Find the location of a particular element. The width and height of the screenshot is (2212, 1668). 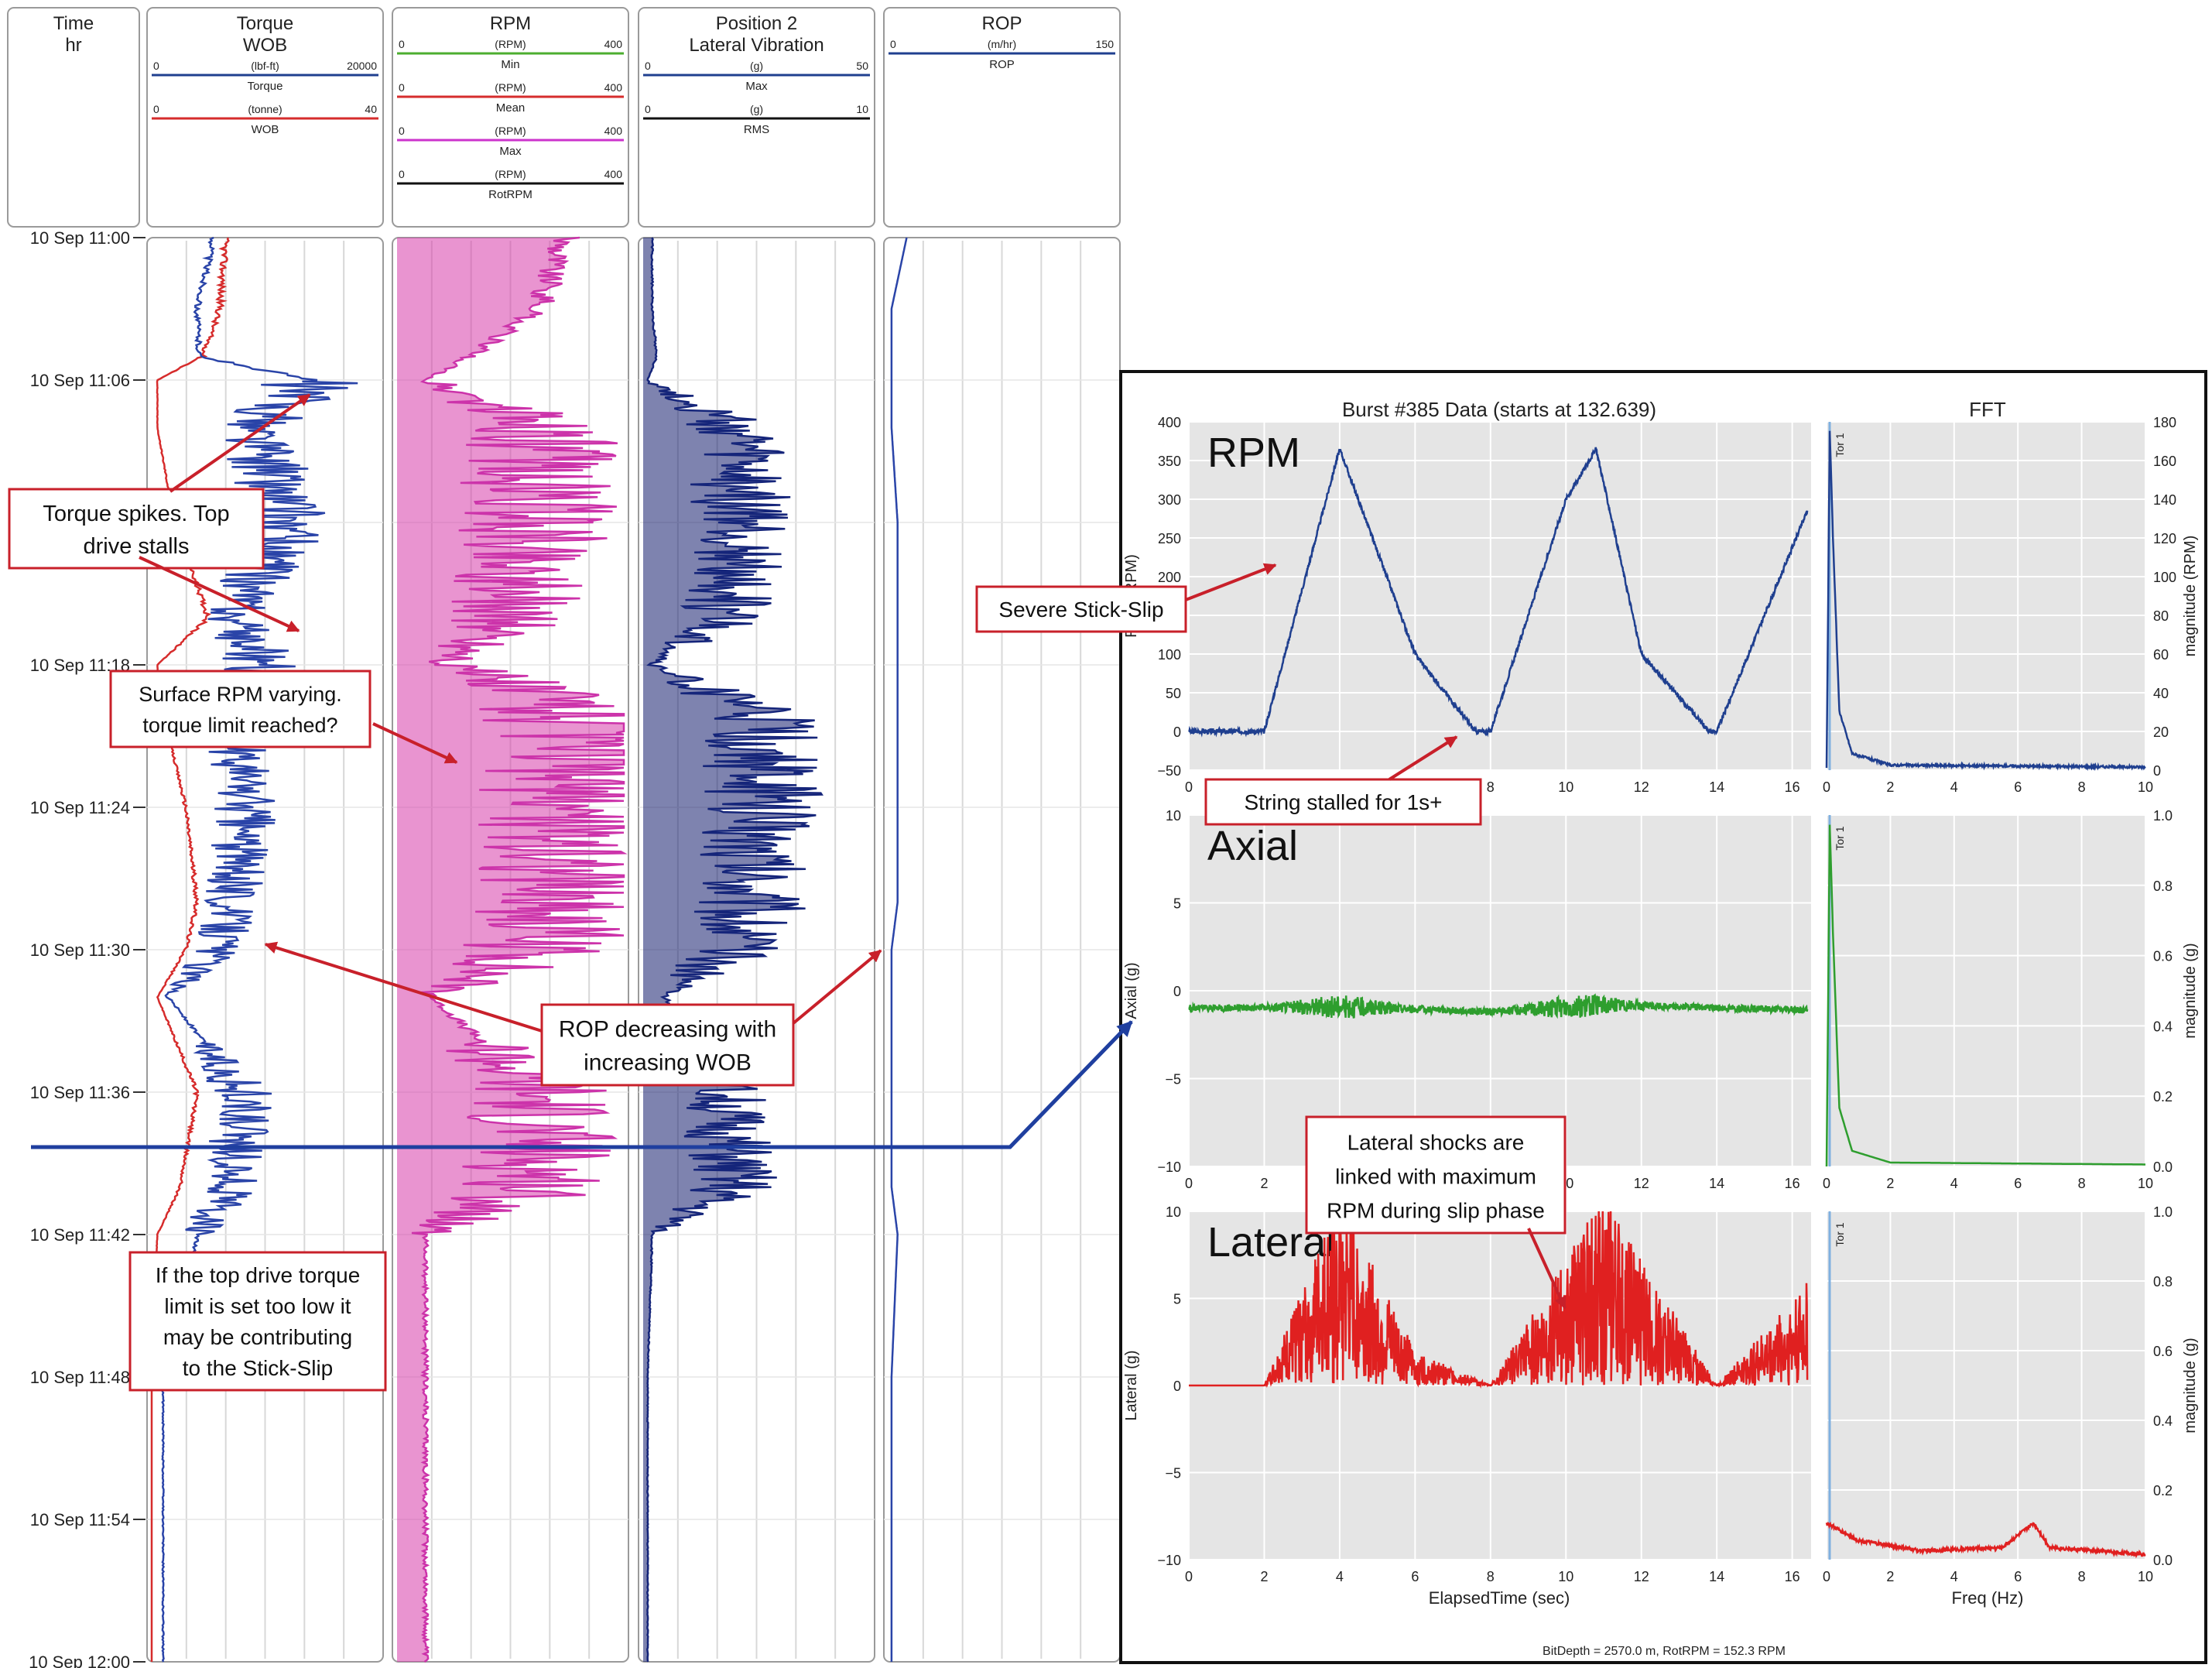

y-right-tick-label: 80 is located at coordinates (2161, 616).